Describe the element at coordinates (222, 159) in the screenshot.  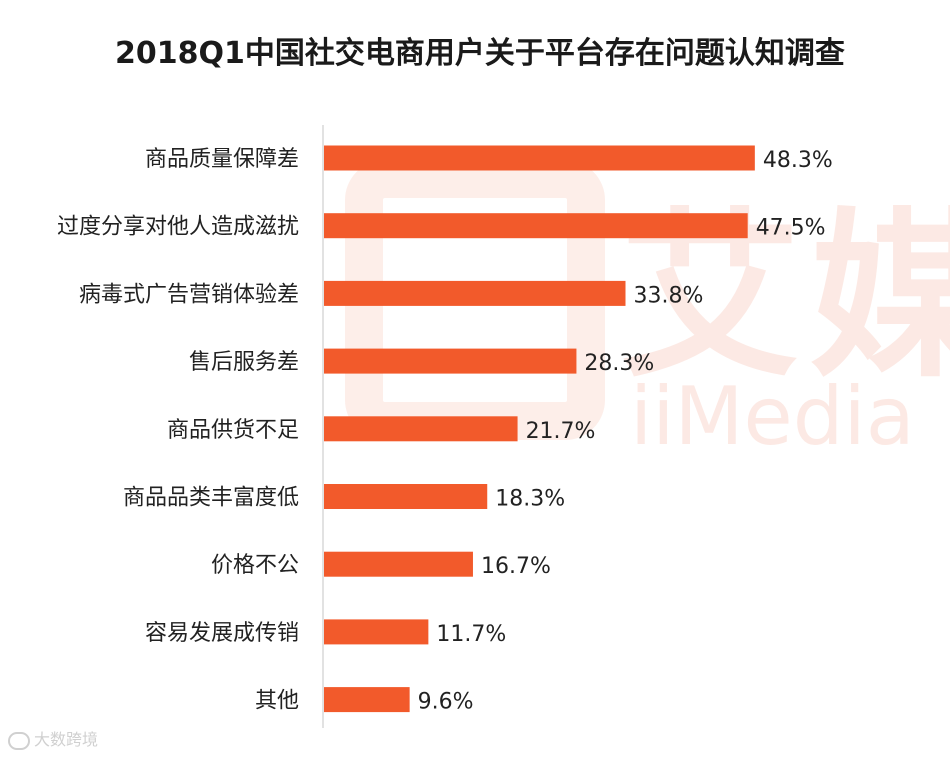
I see `category-label-0: 商品质量保障差` at that location.